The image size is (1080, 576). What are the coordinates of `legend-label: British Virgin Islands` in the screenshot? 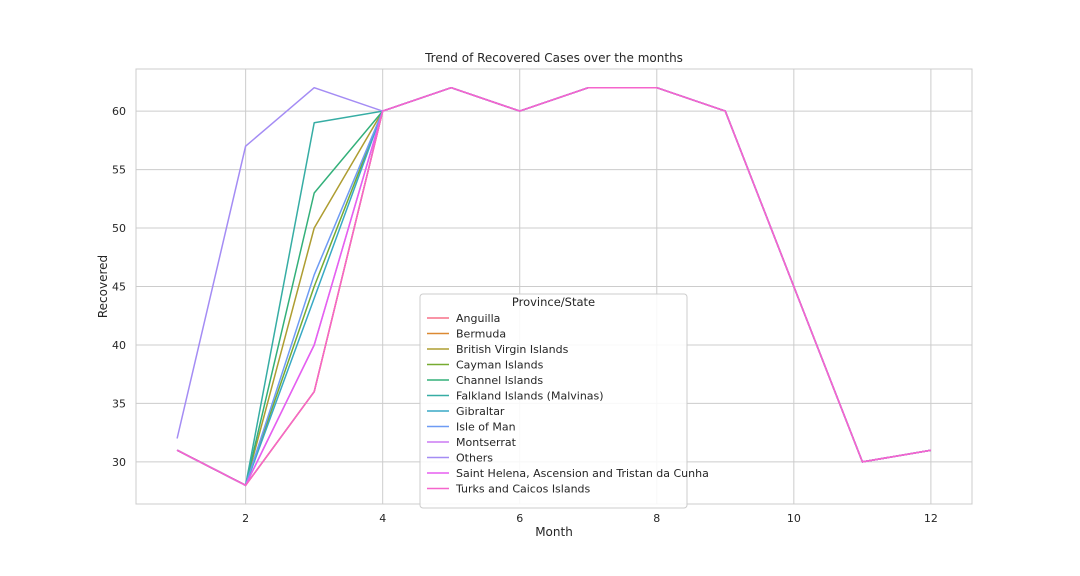 It's located at (512, 349).